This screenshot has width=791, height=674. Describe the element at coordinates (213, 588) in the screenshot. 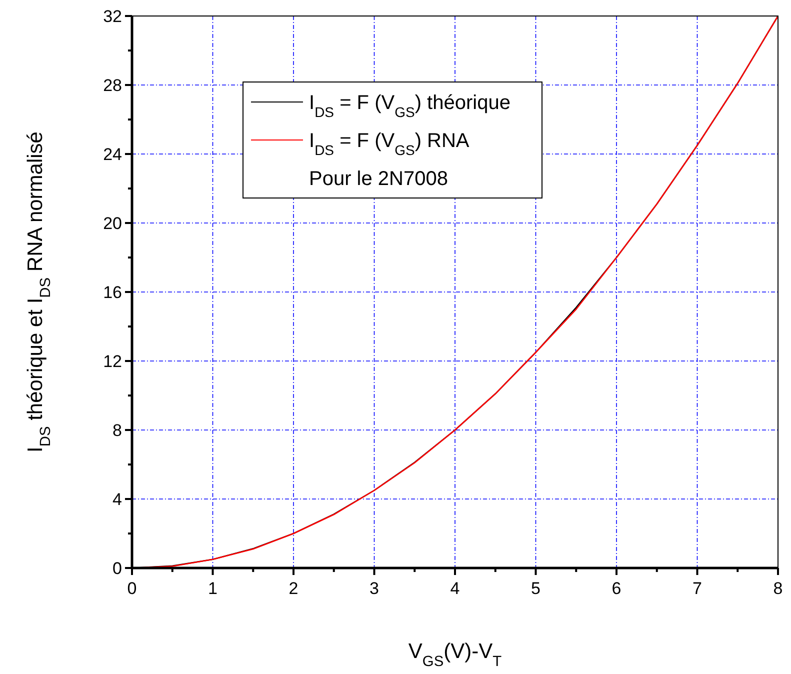

I see `x-tick-label: 1` at that location.